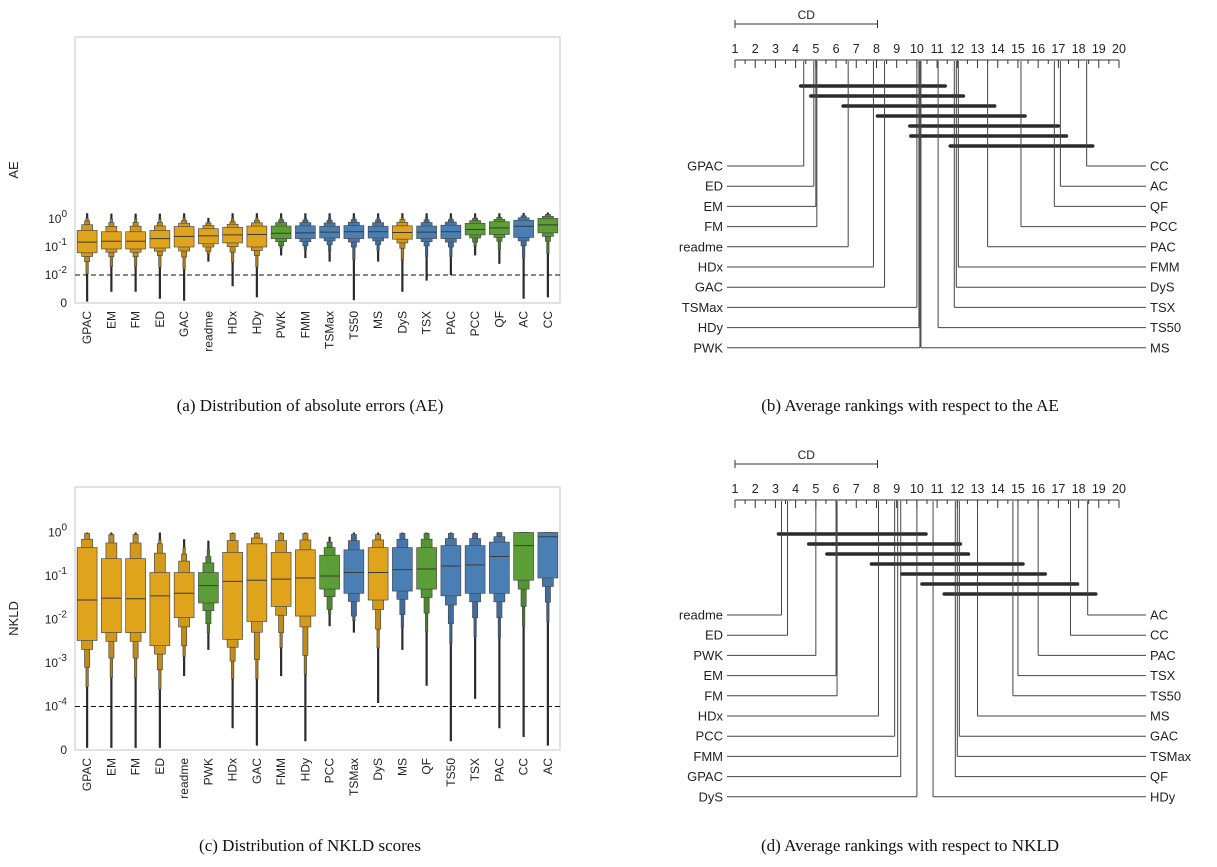 This screenshot has height=867, width=1217. What do you see at coordinates (305, 324) in the screenshot?
I see `x-tick-label: FMM` at bounding box center [305, 324].